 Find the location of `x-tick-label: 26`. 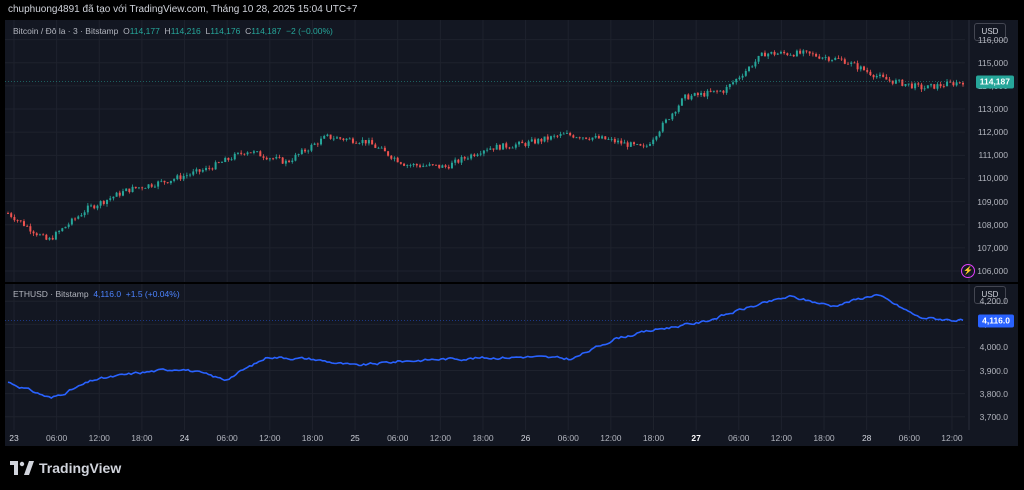

x-tick-label: 26 is located at coordinates (525, 438).